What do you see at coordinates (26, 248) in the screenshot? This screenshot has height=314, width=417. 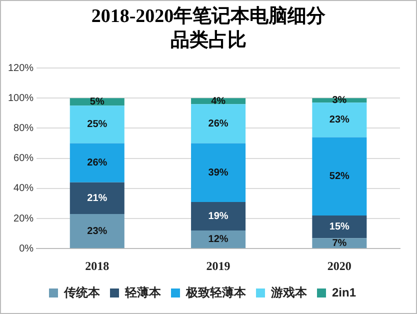 I see `y-tick-label: 0%` at bounding box center [26, 248].